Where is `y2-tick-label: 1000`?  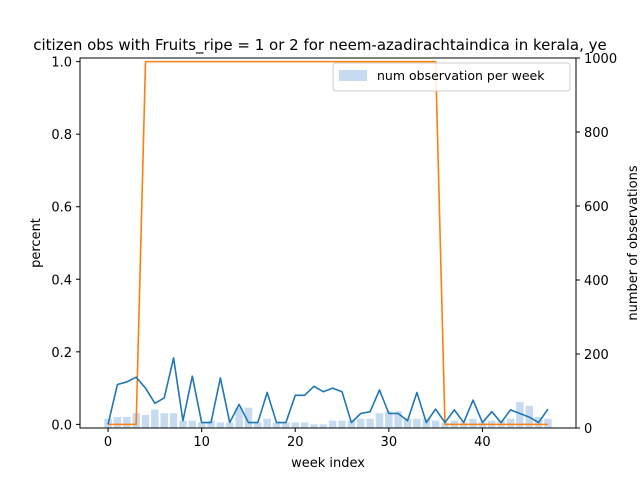
y2-tick-label: 1000 is located at coordinates (600, 59).